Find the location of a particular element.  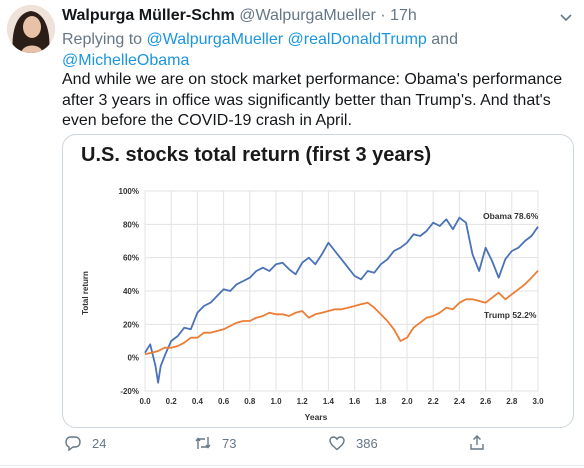

share-icon is located at coordinates (477, 442).